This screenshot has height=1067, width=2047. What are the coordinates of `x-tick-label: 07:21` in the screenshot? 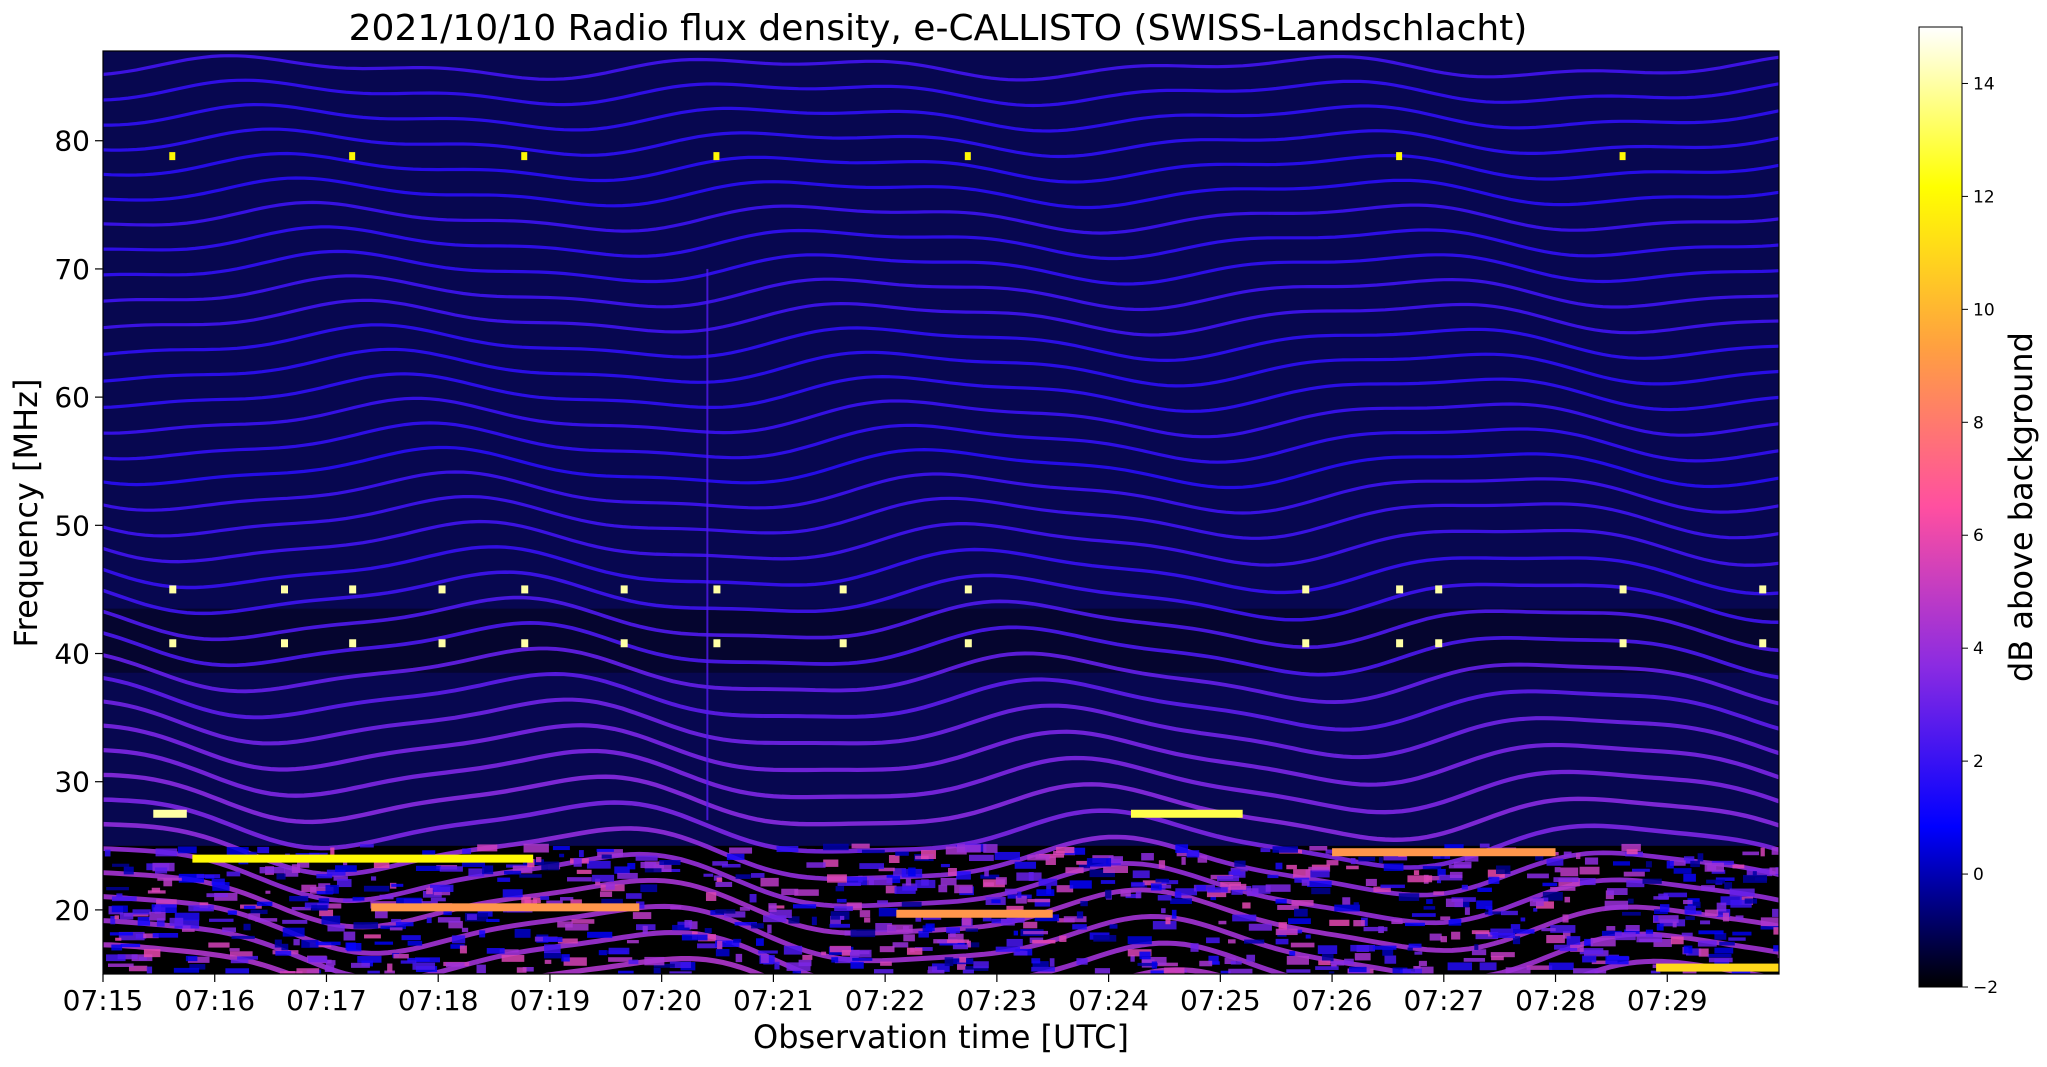 It's located at (773, 1000).